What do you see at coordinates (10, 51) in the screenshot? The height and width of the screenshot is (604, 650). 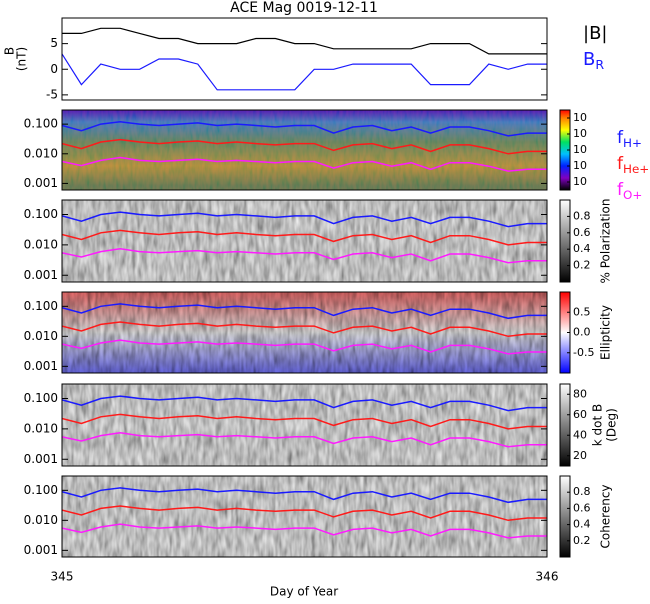 I see `y-axis-label: B` at bounding box center [10, 51].